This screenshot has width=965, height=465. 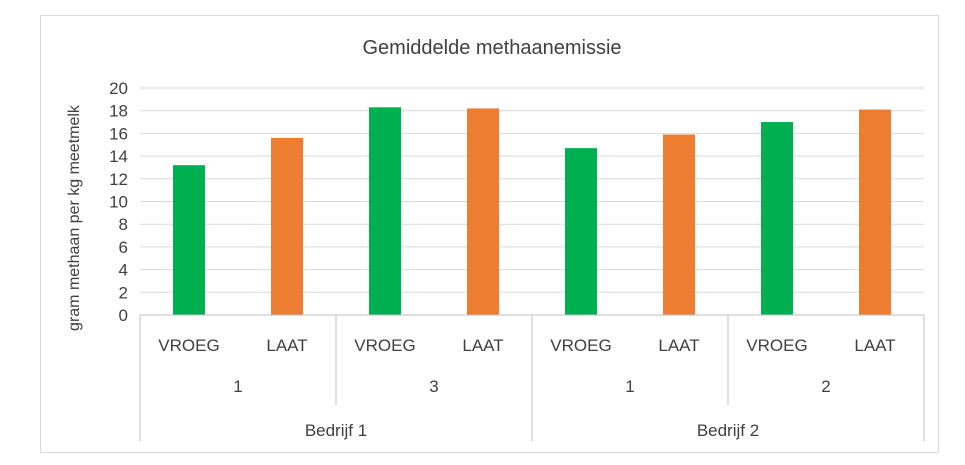 I want to click on y-axis-label: gram methaan per kg meetmelk, so click(x=74, y=217).